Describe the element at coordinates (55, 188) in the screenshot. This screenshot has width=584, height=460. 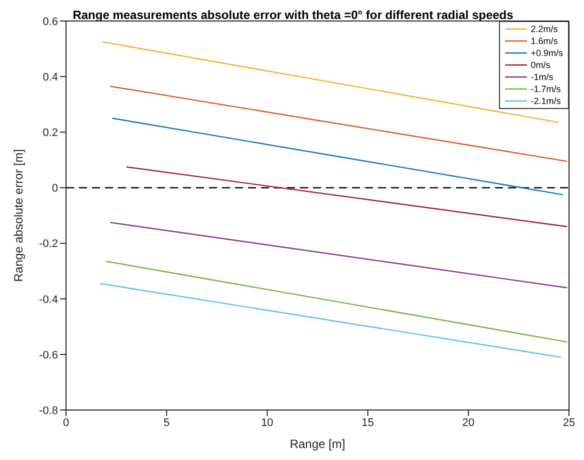
I see `y-tick-label: 0` at that location.